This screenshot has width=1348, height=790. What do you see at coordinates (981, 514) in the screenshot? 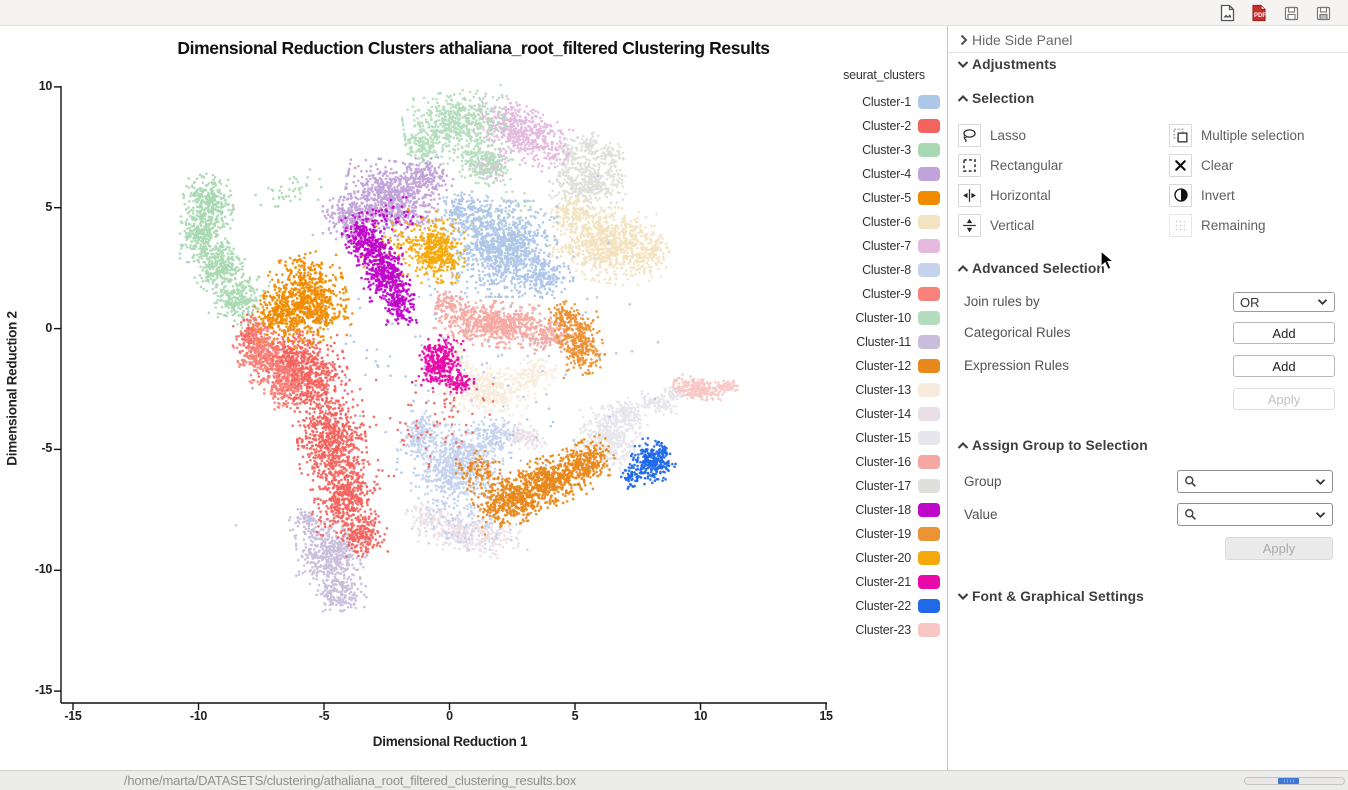
I see `value-label: Value` at bounding box center [981, 514].